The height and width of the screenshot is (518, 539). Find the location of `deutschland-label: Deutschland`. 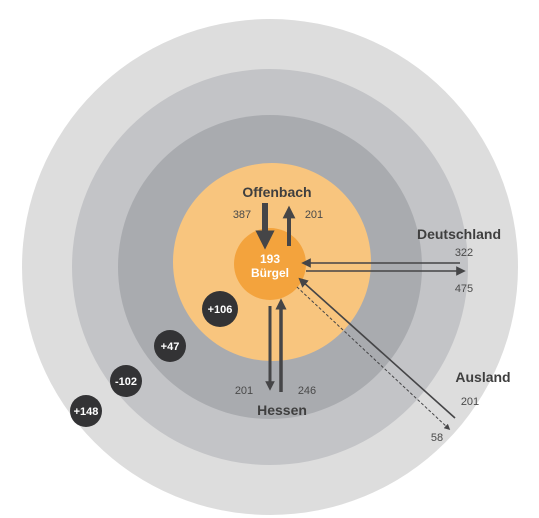

deutschland-label: Deutschland is located at coordinates (459, 234).